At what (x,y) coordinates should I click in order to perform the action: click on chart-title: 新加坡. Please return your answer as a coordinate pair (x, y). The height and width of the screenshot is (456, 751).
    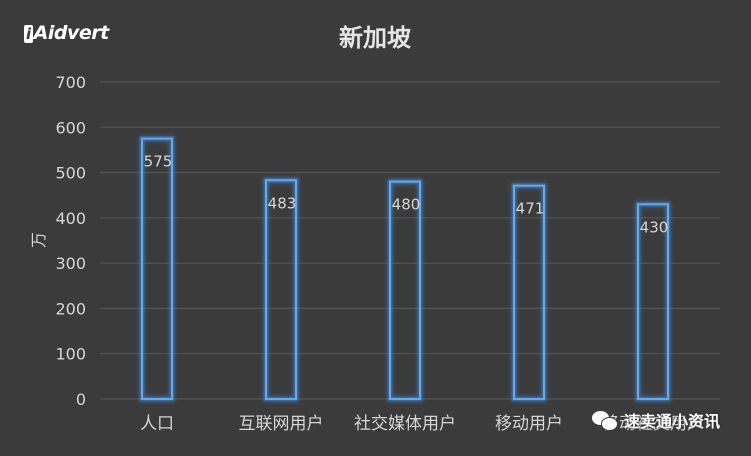
    Looking at the image, I should click on (375, 38).